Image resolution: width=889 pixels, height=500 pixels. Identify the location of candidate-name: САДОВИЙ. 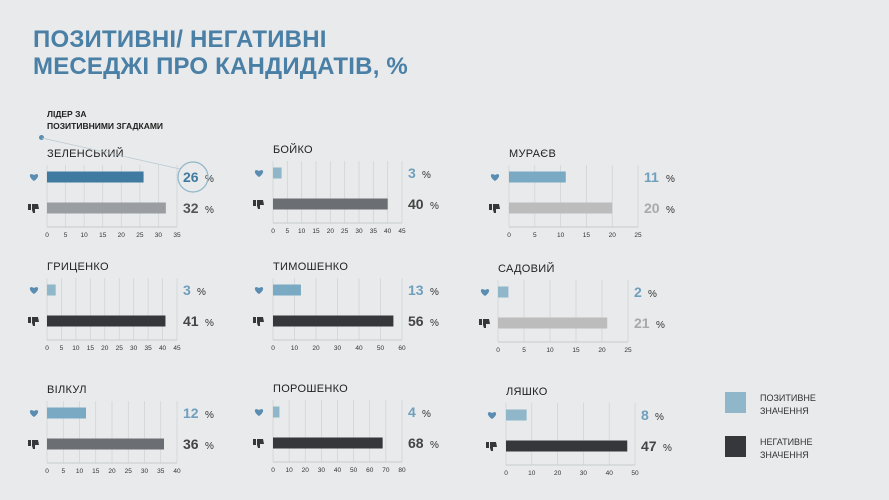
(526, 268).